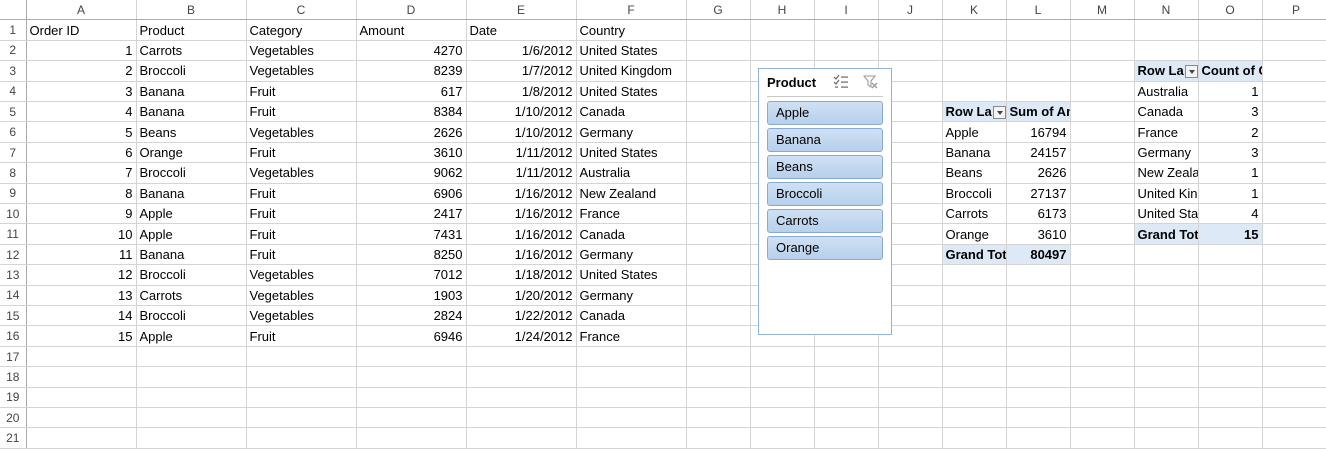 The width and height of the screenshot is (1326, 449). I want to click on cell-e3: 1/7/2012, so click(521, 71).